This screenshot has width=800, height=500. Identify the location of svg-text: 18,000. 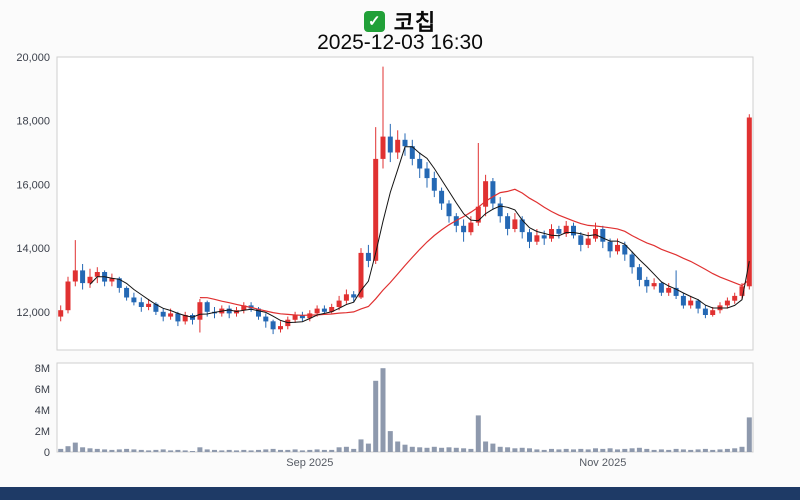
(33, 122).